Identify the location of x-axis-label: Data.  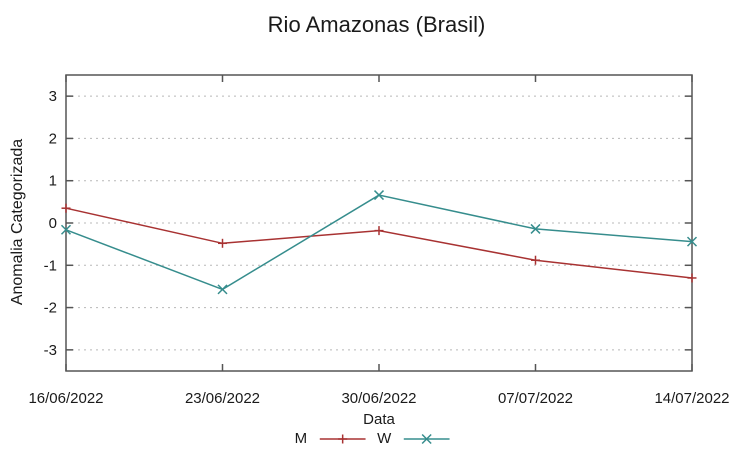
(379, 419).